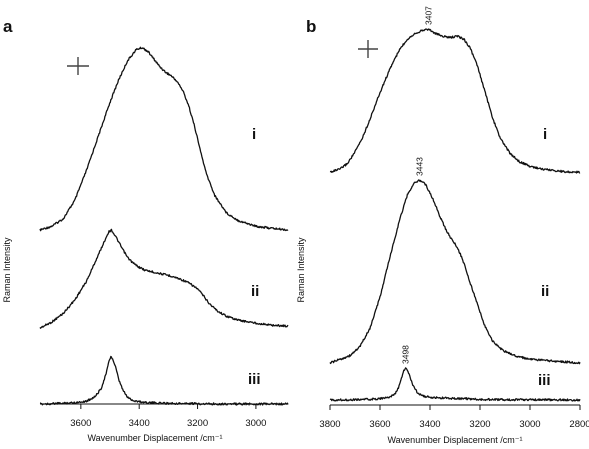 The image size is (589, 449). Describe the element at coordinates (455, 440) in the screenshot. I see `panel-b-x-axis-title: Wavenumber Displacement /cm⁻¹` at that location.